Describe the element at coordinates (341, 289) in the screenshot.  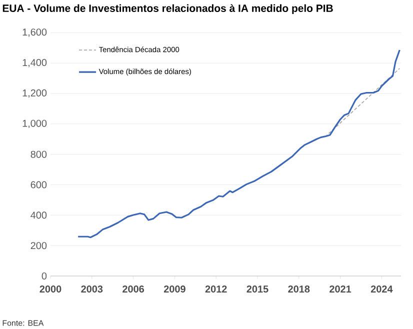
I see `x-tick-label: 2021` at that location.